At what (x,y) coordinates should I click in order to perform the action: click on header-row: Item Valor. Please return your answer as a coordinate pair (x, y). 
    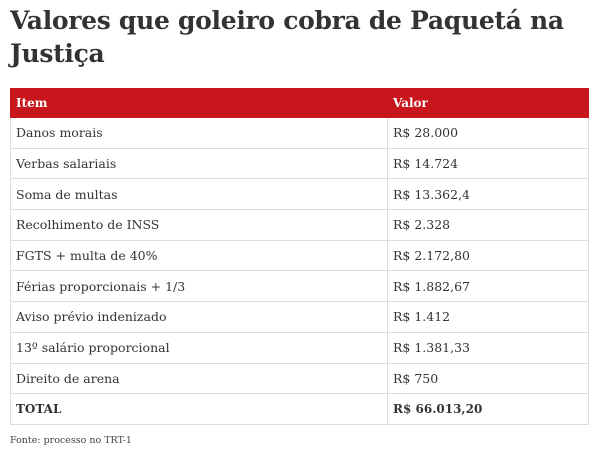
    Looking at the image, I should click on (299, 103).